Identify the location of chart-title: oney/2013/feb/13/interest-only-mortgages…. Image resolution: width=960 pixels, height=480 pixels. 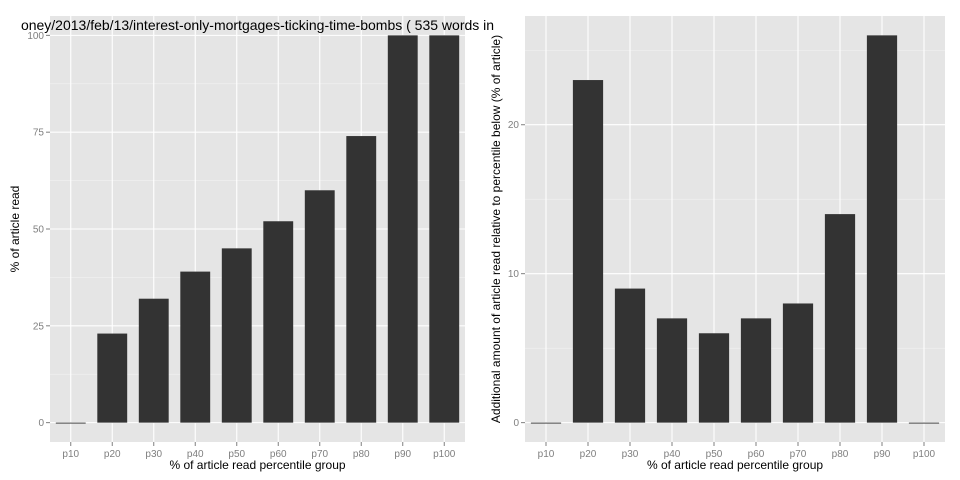
(257, 25).